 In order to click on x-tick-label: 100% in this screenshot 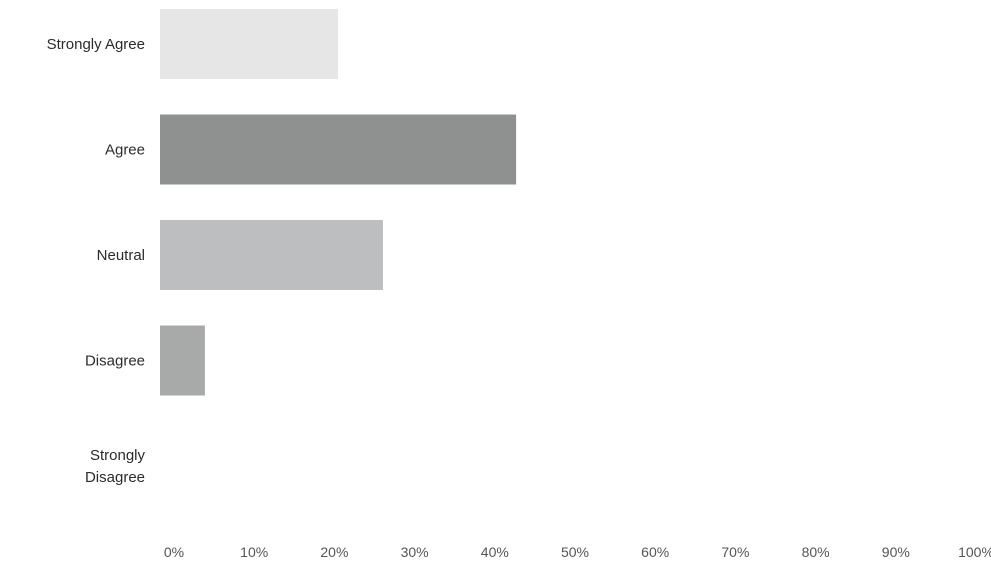, I will do `click(974, 552)`.